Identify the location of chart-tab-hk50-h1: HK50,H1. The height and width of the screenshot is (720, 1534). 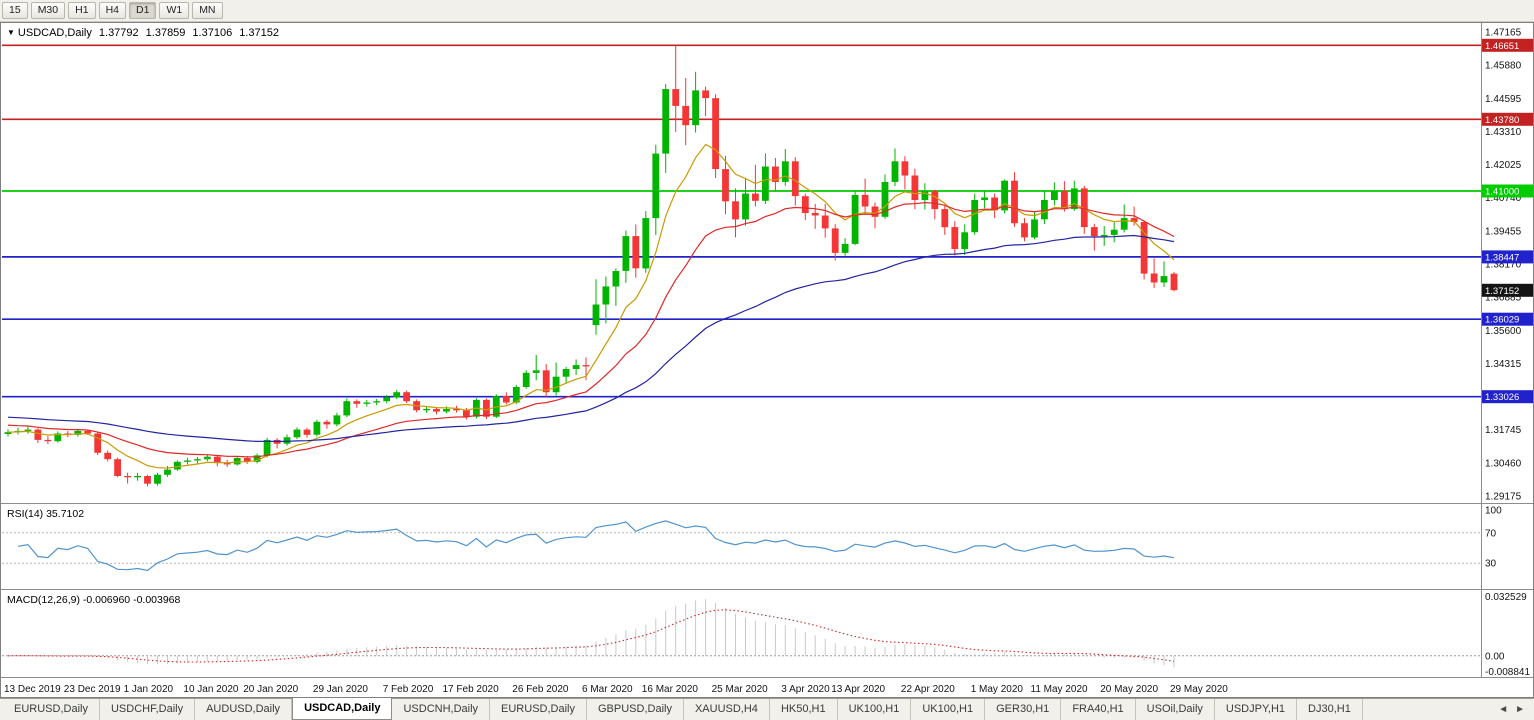
(804, 709).